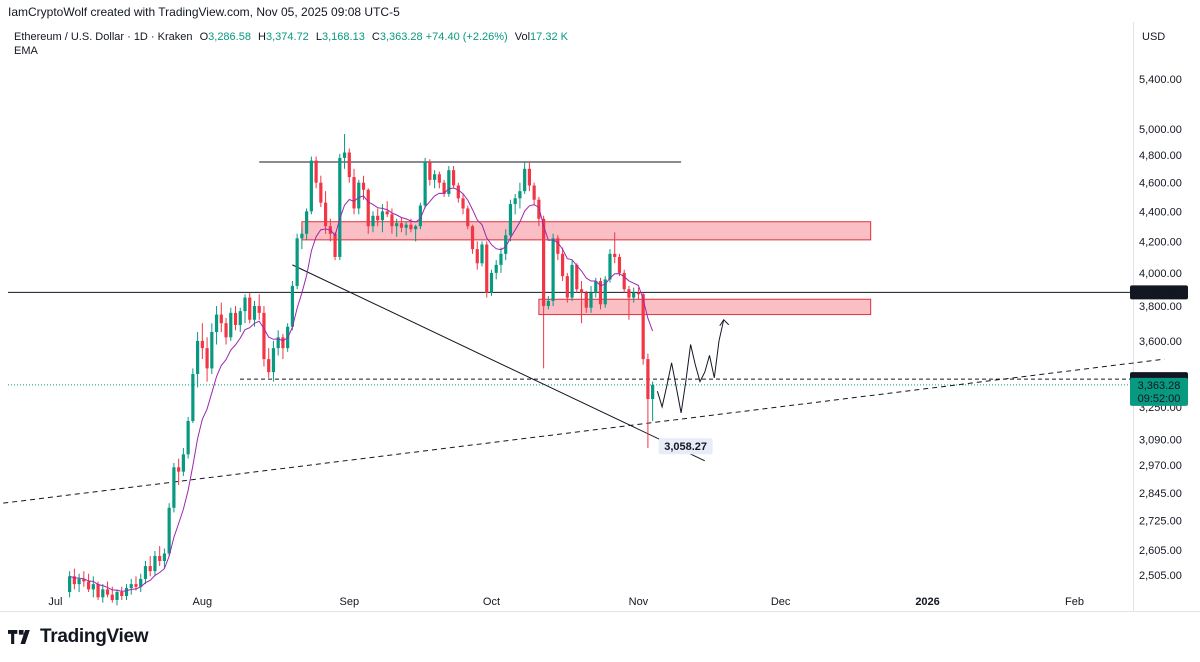 The image size is (1200, 662). What do you see at coordinates (349, 602) in the screenshot?
I see `time-tick-label: Sep` at bounding box center [349, 602].